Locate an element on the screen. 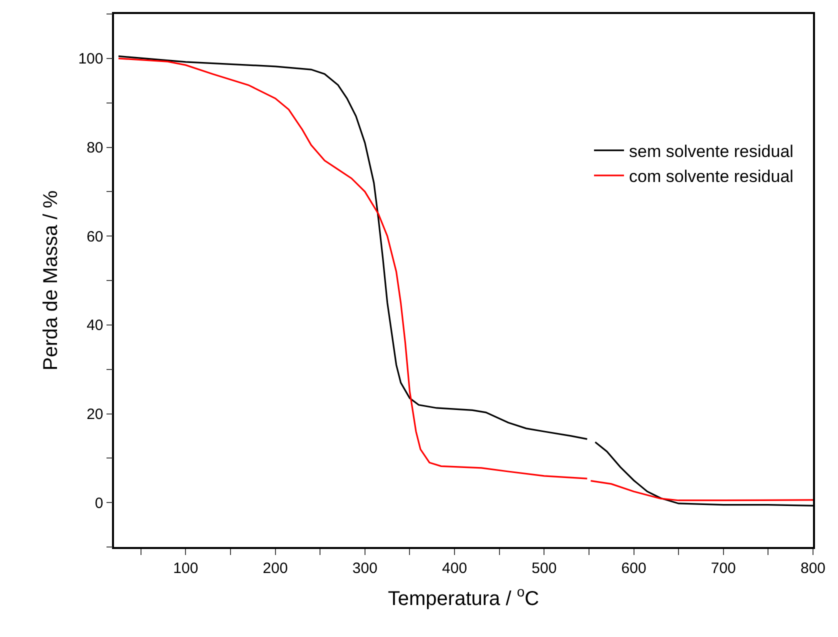 This screenshot has height=637, width=838. y-tick-label: 20 is located at coordinates (95, 414).